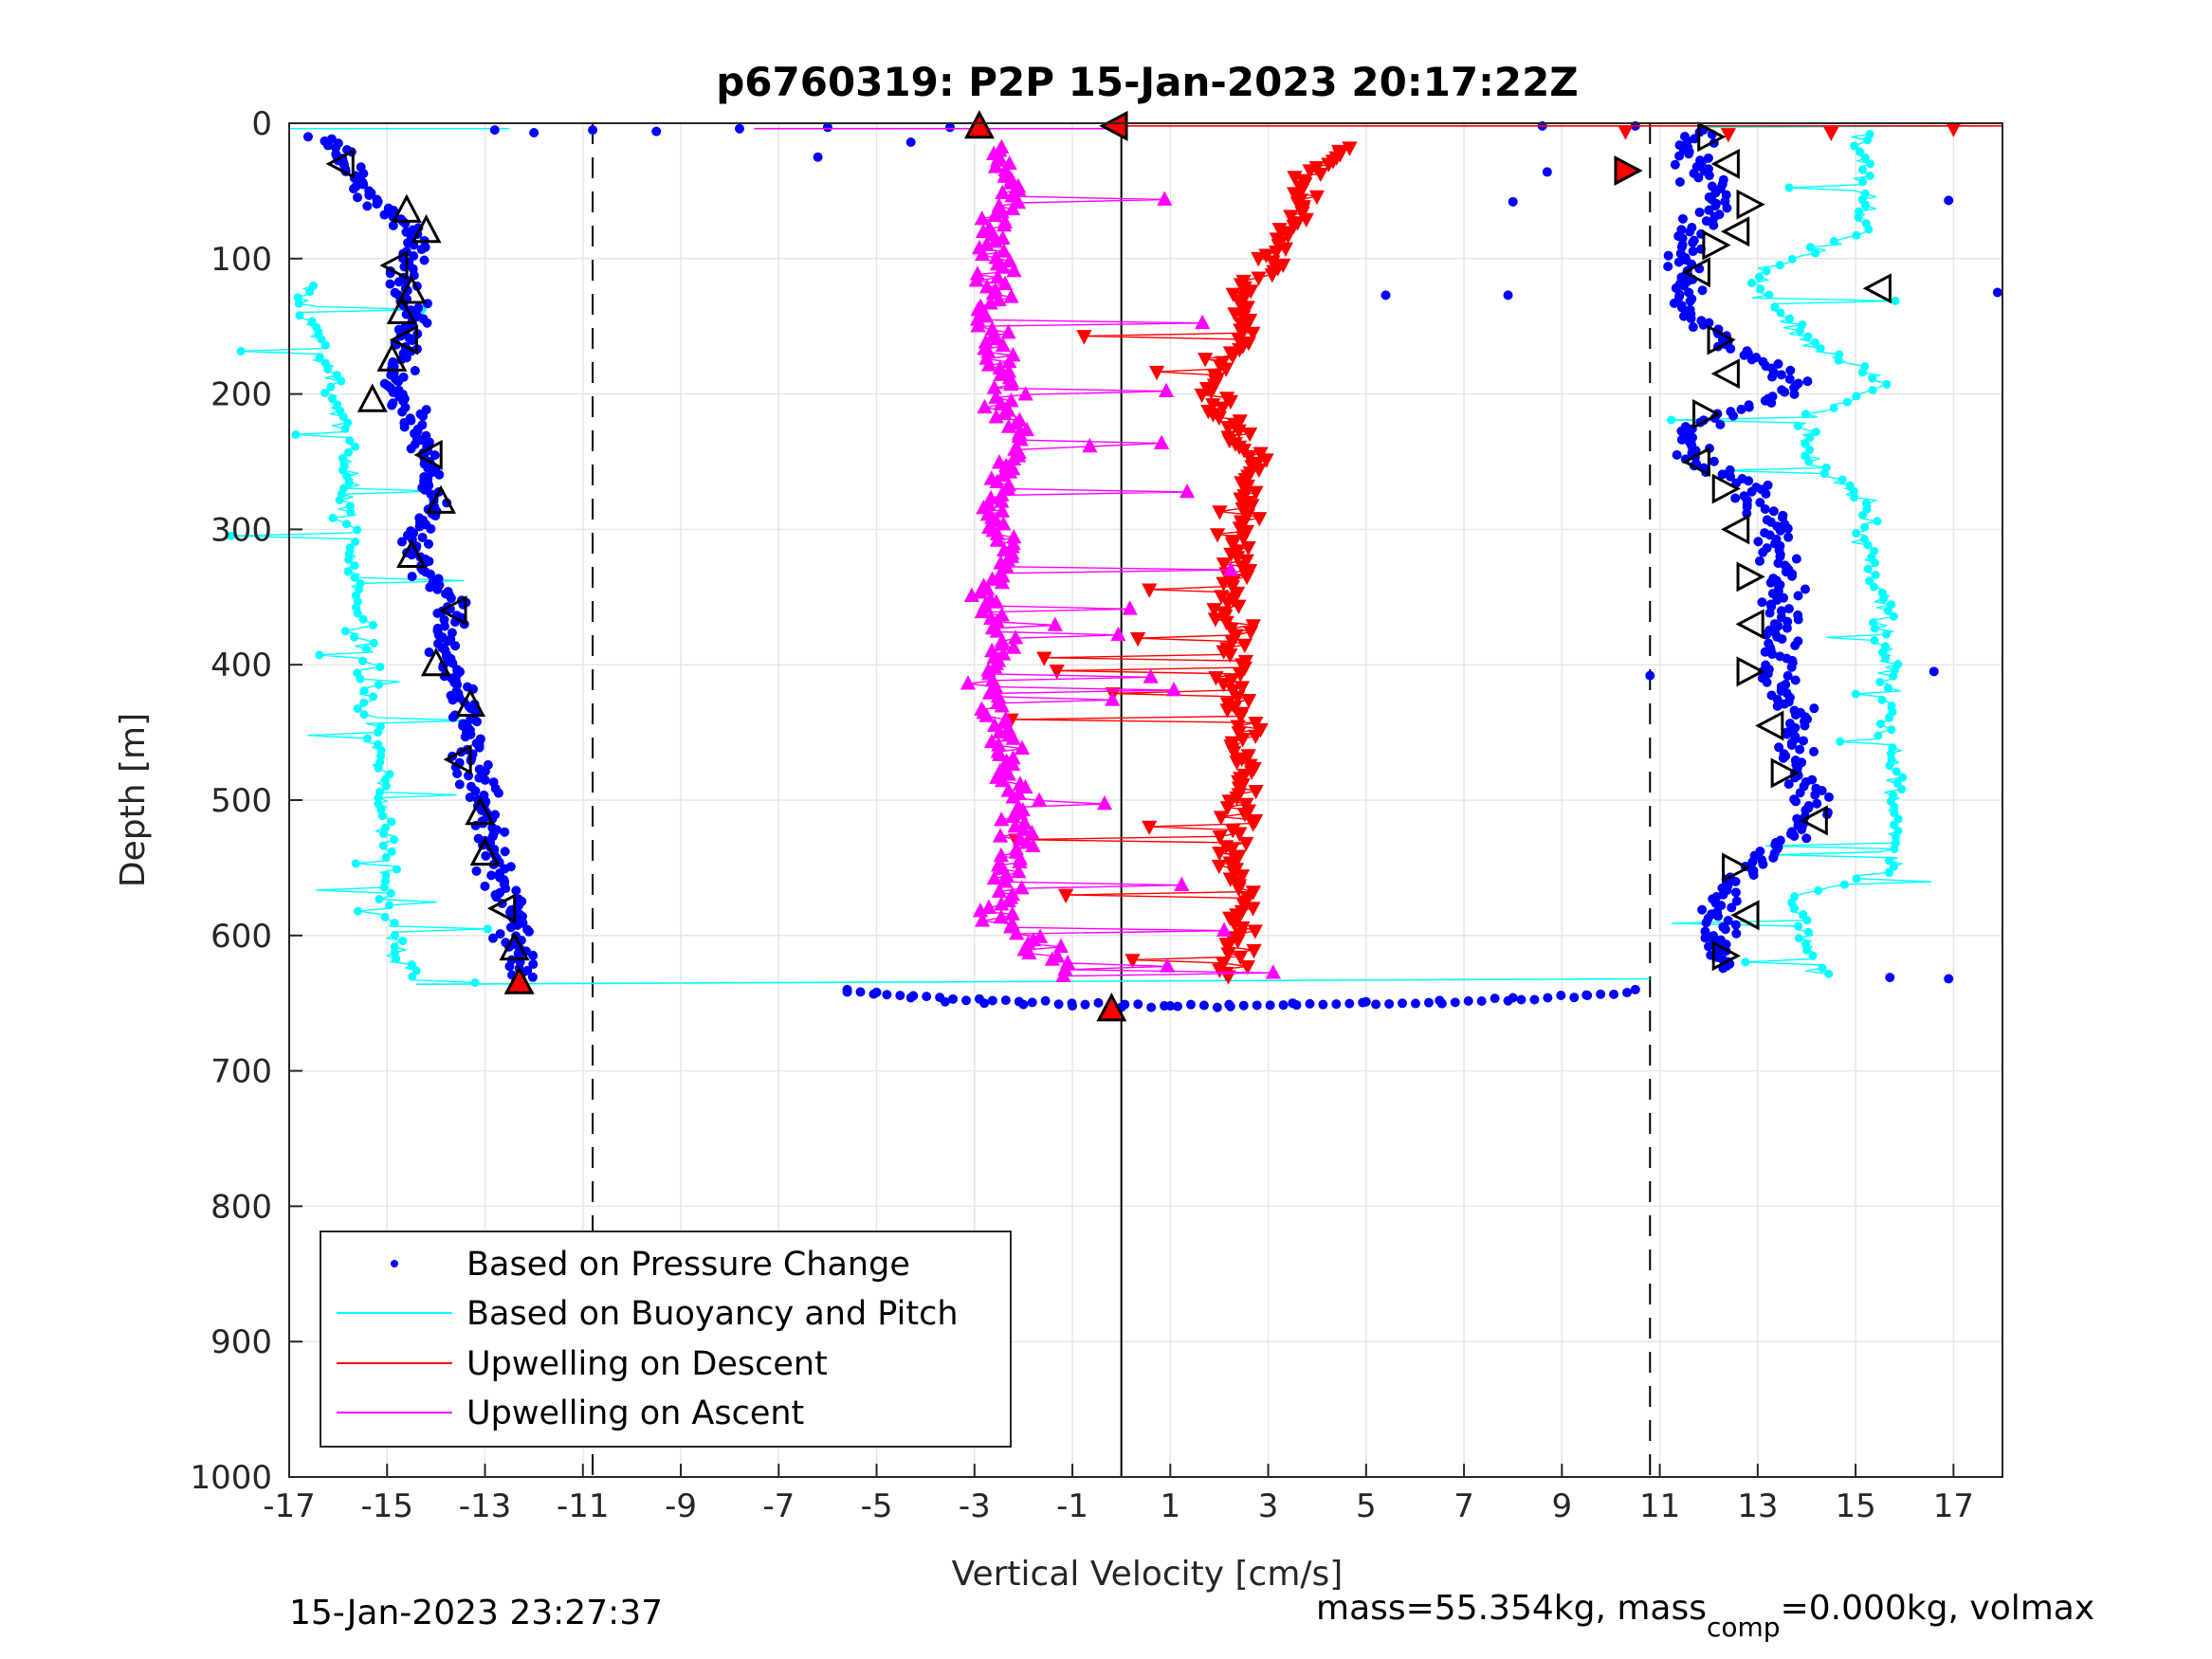  Describe the element at coordinates (394, 1263) in the screenshot. I see `legend-swatch-pressure` at that location.